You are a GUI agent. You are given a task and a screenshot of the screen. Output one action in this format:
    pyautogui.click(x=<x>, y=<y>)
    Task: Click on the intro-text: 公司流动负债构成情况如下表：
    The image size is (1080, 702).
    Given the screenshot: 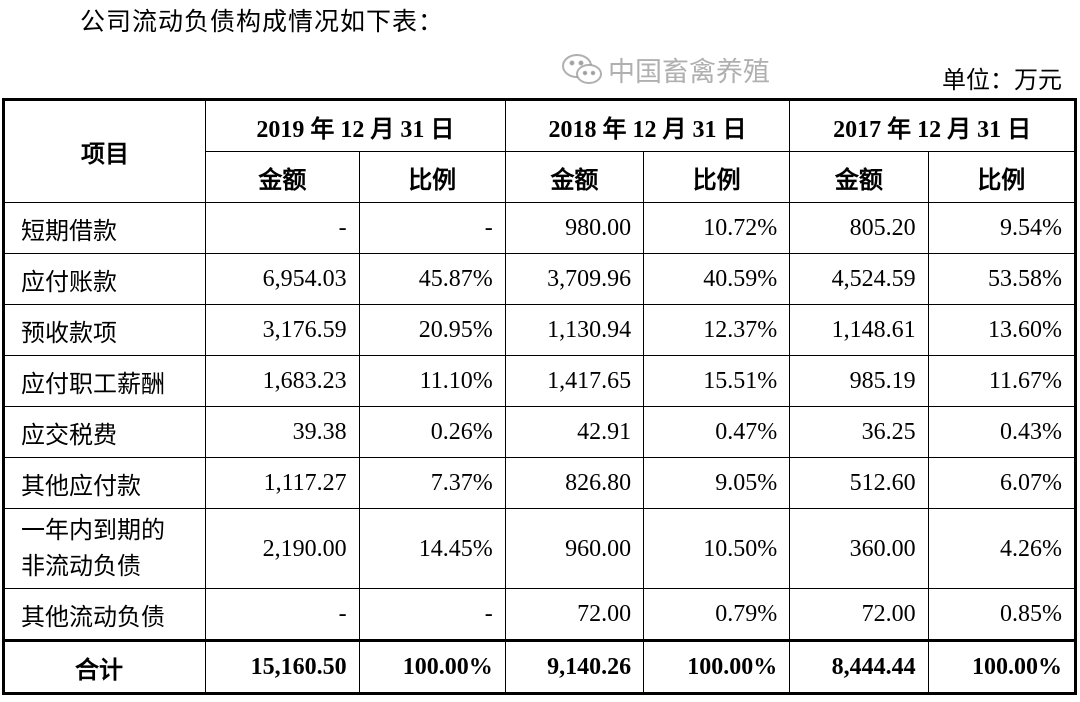 What is the action you would take?
    pyautogui.click(x=262, y=22)
    